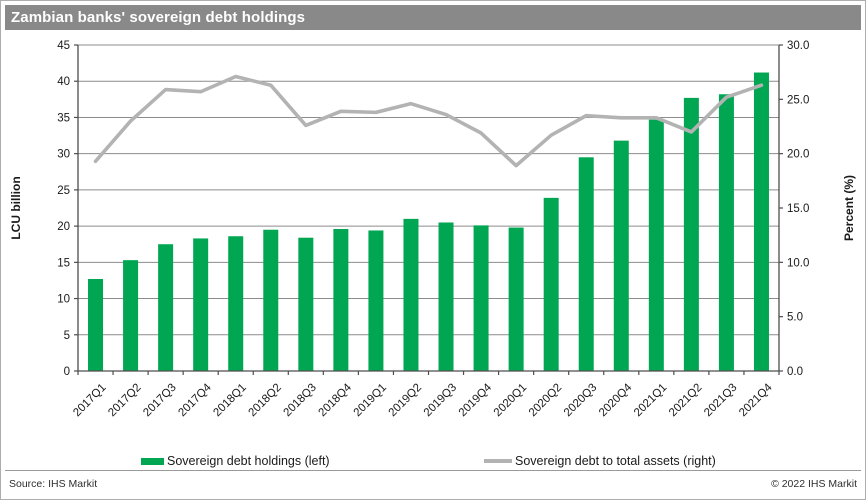  Describe the element at coordinates (476, 400) in the screenshot. I see `svg-text: 2019Q4` at that location.